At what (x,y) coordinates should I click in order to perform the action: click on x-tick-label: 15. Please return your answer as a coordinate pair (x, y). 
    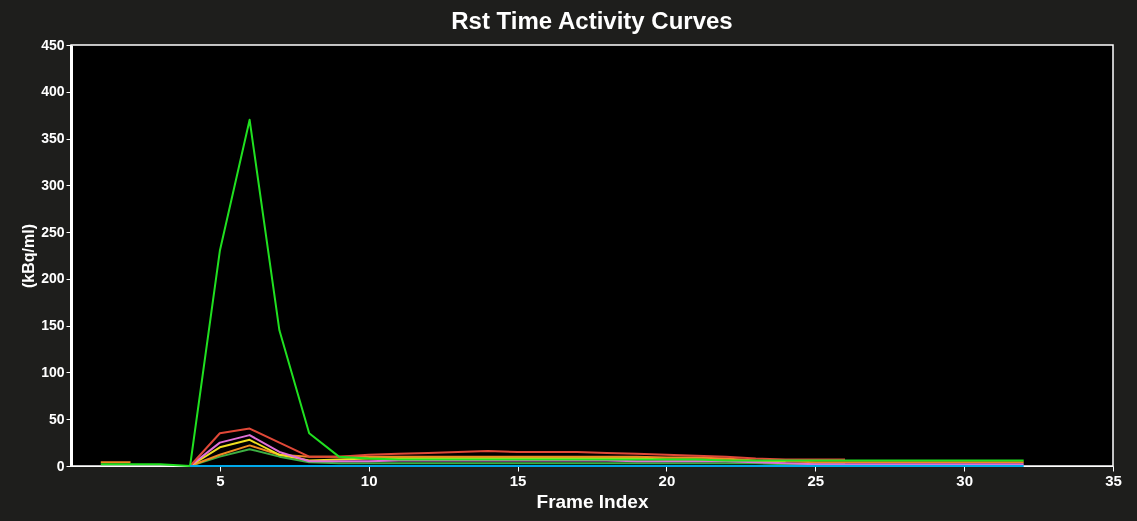
    Looking at the image, I should click on (518, 480).